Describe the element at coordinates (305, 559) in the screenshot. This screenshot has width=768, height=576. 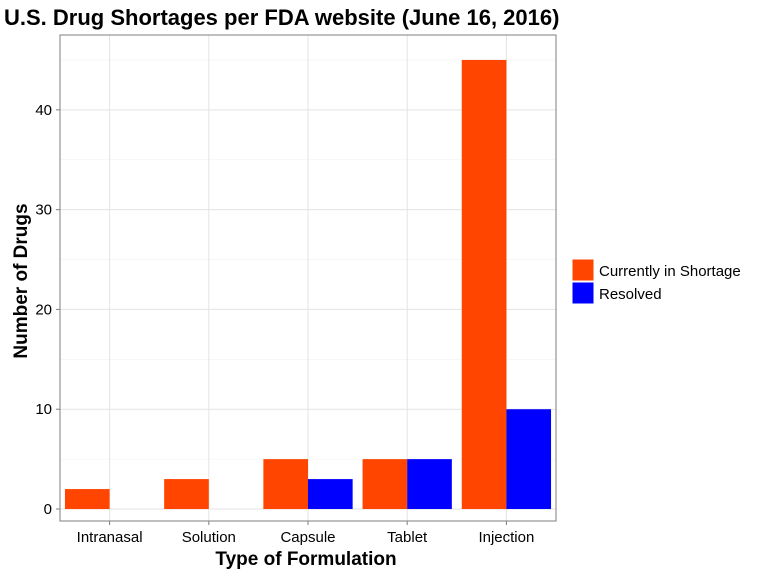
I see `x-axis-title: Type of Formulation` at that location.